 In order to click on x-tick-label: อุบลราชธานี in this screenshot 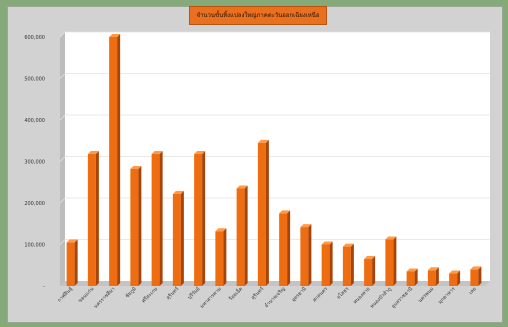, I will do `click(402, 297)`.